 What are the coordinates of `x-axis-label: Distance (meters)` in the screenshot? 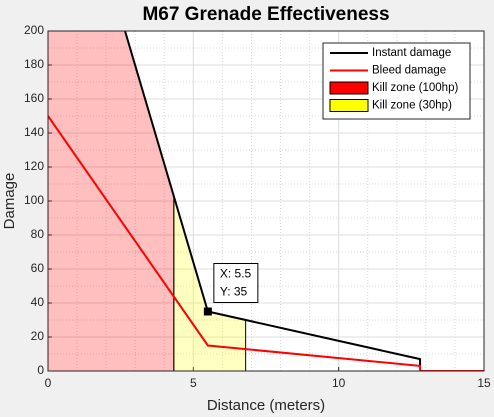 It's located at (266, 405).